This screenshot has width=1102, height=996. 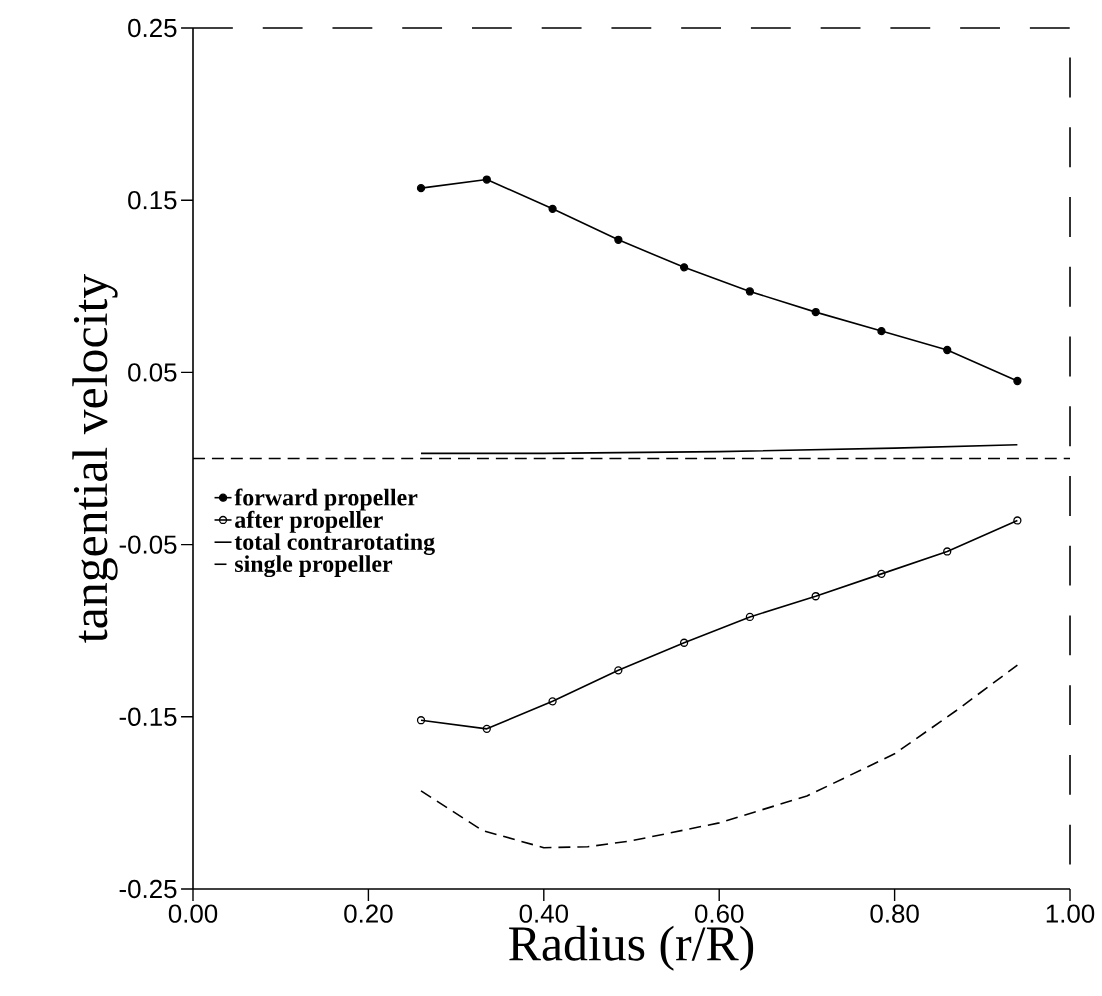 What do you see at coordinates (309, 521) in the screenshot?
I see `legend-label: after propeller` at bounding box center [309, 521].